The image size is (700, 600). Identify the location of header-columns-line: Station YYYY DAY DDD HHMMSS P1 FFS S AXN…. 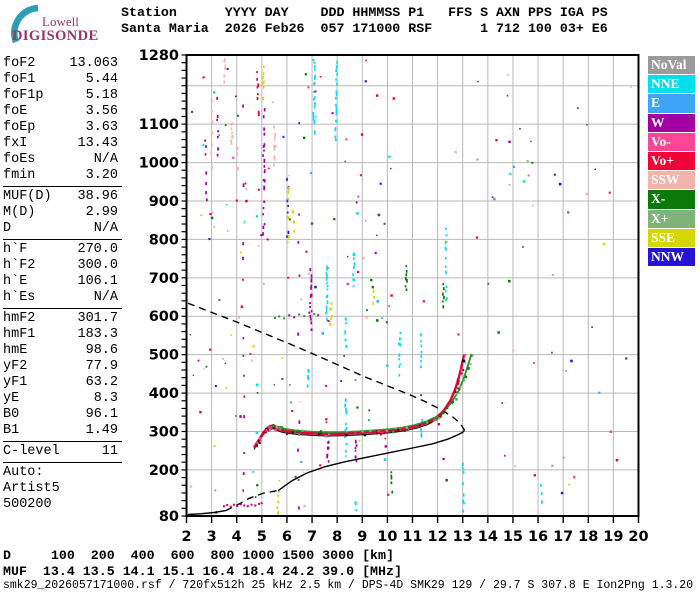
(364, 12).